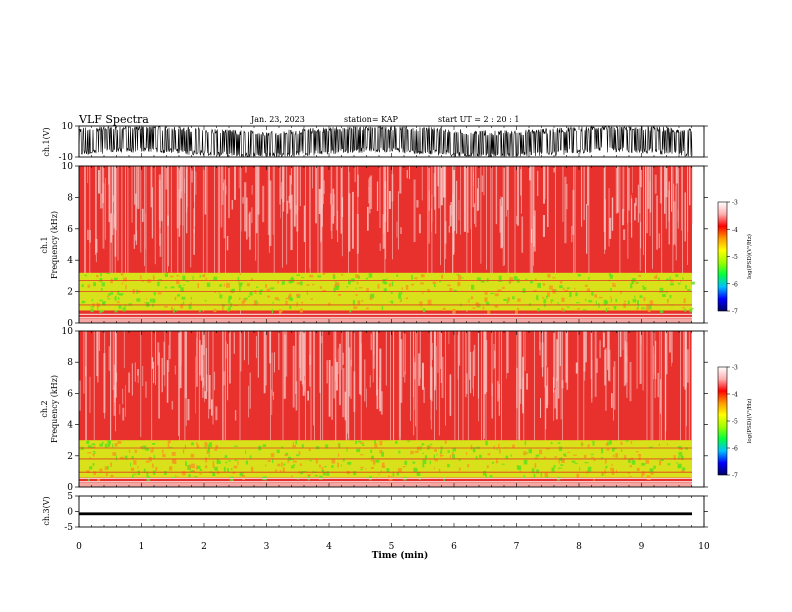  What do you see at coordinates (79, 547) in the screenshot?
I see `x-tick-label: 0` at bounding box center [79, 547].